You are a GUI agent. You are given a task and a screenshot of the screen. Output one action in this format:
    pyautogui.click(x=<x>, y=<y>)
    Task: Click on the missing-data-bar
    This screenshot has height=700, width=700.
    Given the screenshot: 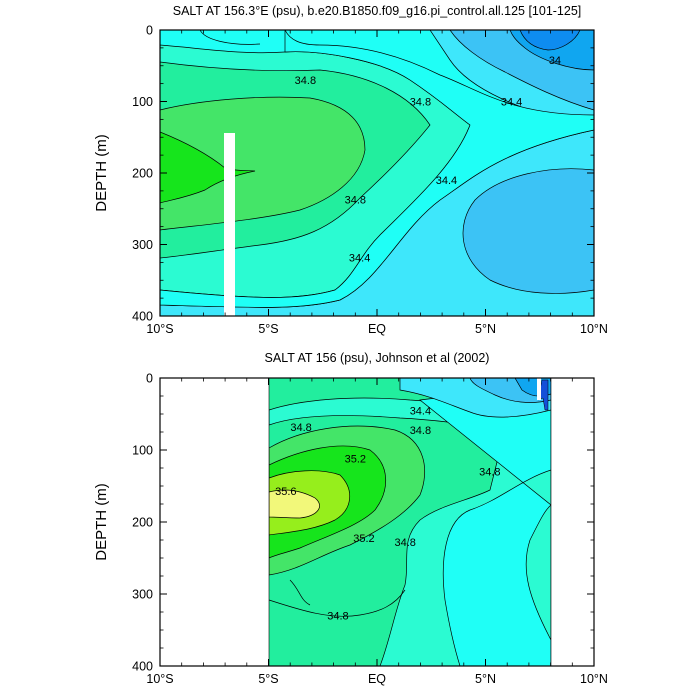 What is the action you would take?
    pyautogui.click(x=229, y=224)
    